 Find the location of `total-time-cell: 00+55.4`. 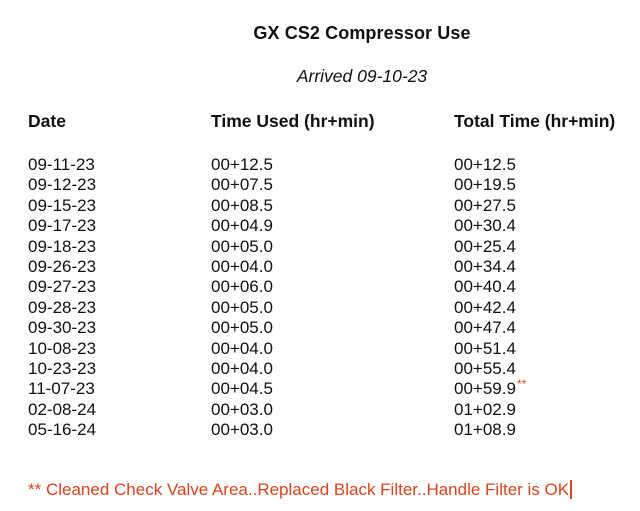

total-time-cell: 00+55.4 is located at coordinates (485, 369).